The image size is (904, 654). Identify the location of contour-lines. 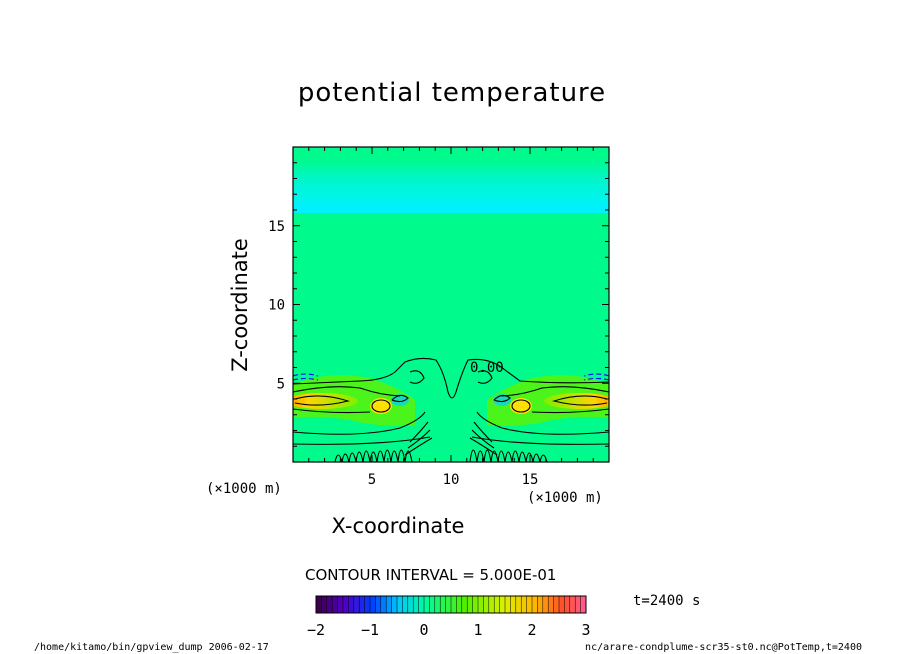
(451, 409).